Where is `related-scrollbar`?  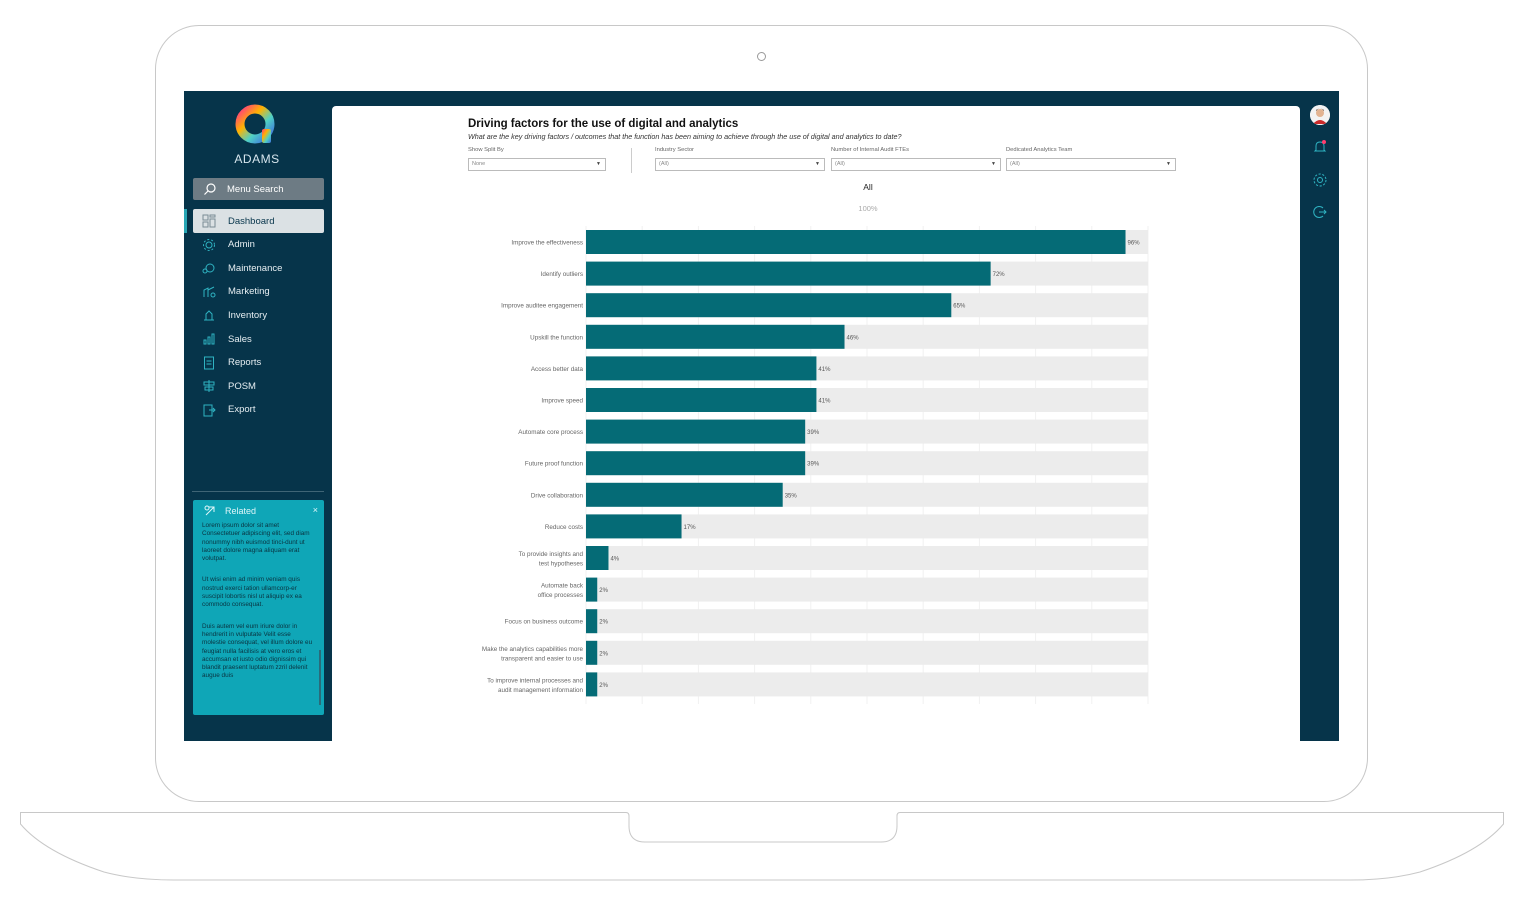
related-scrollbar is located at coordinates (320, 677).